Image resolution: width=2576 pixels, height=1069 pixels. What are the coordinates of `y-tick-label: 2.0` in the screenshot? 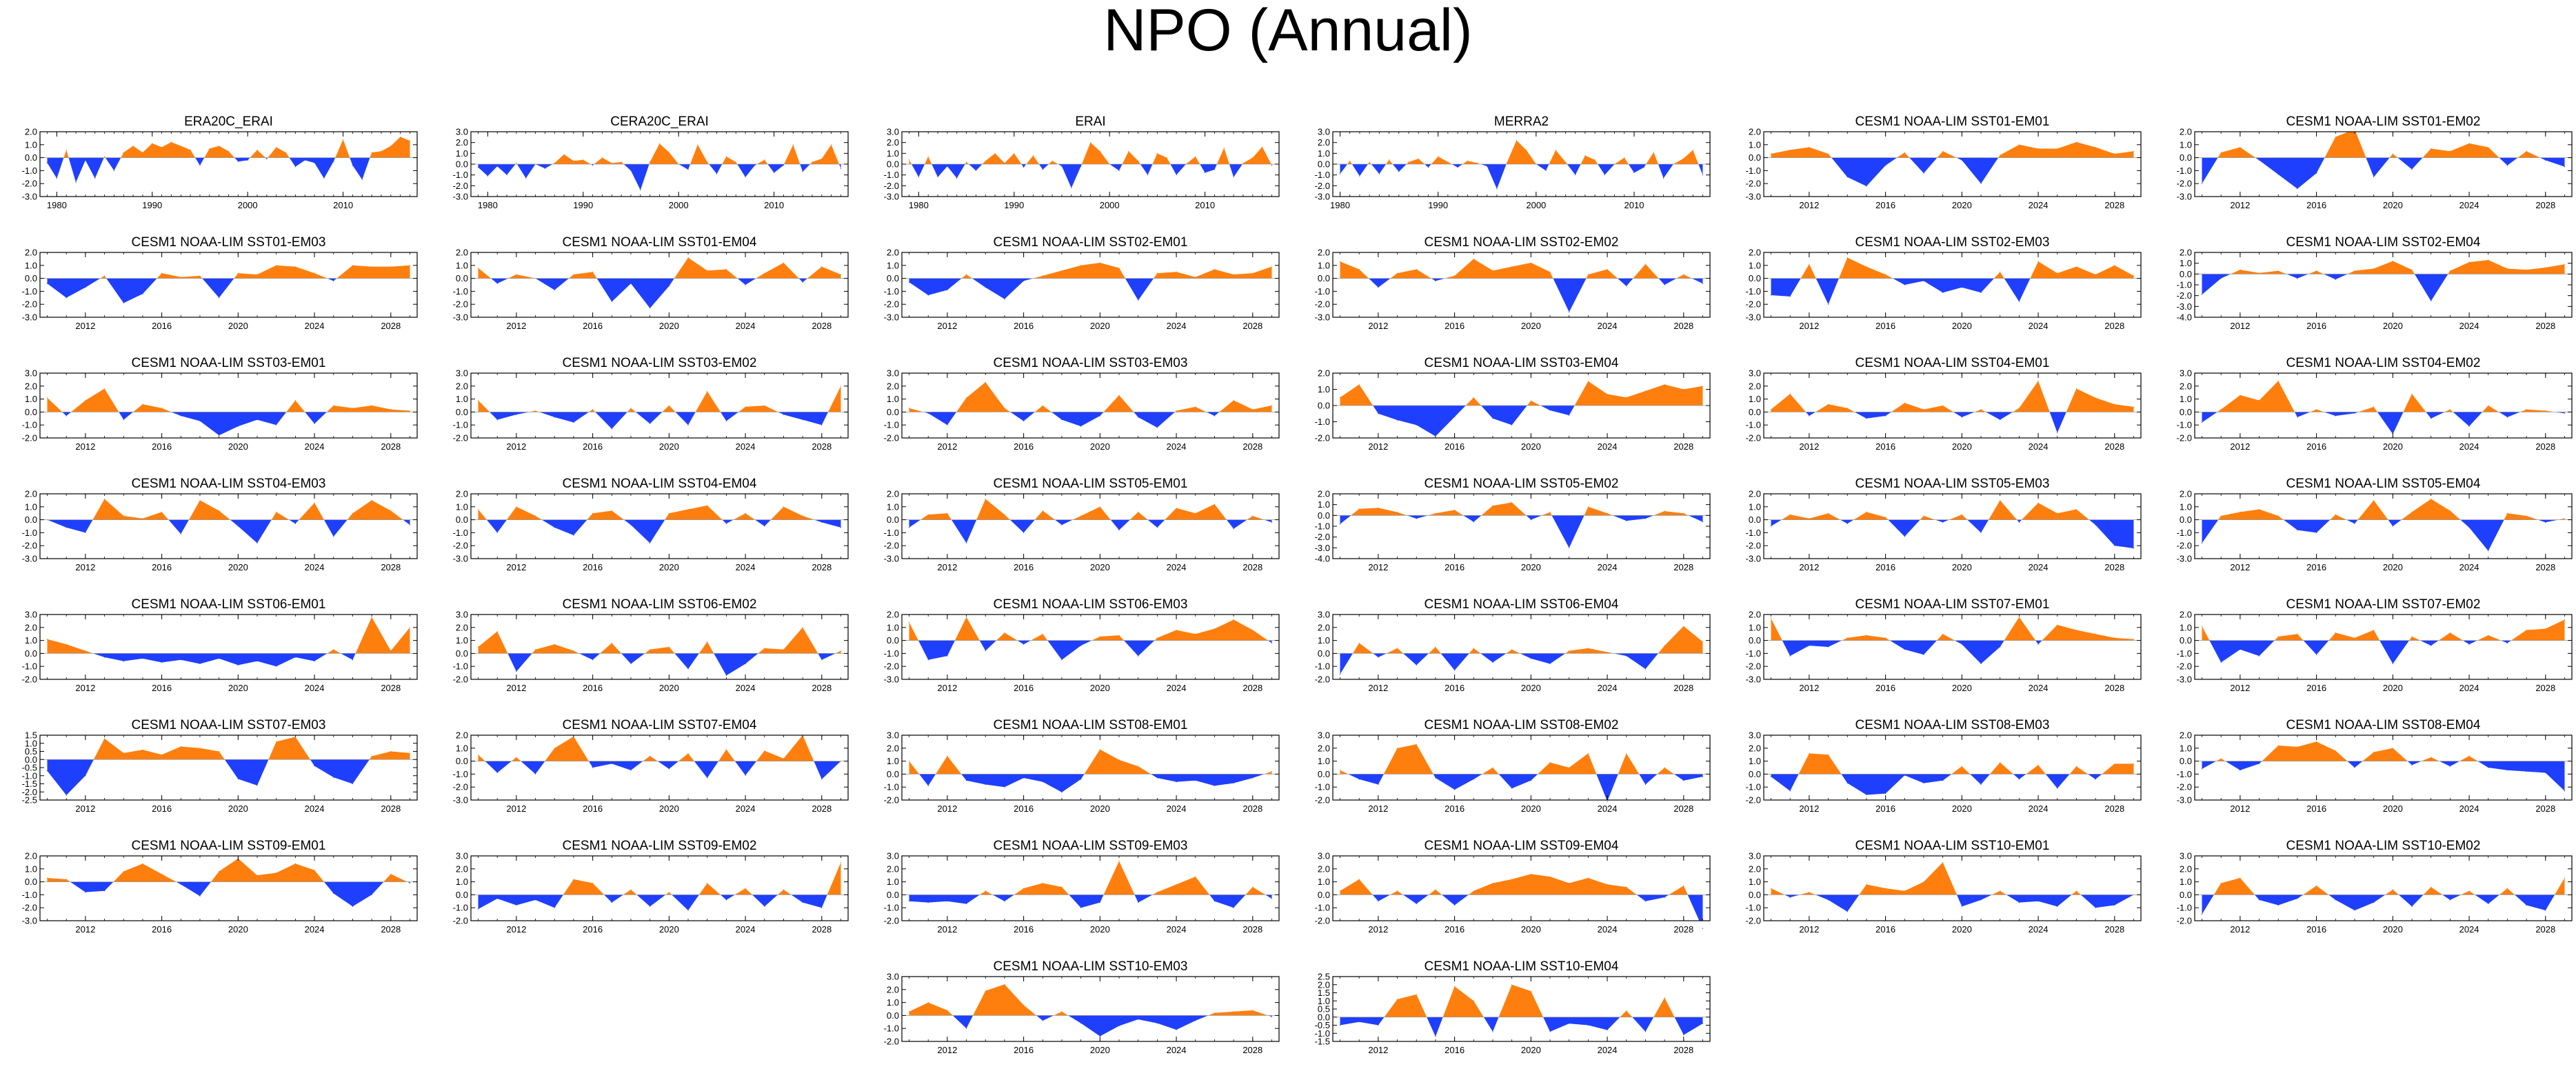 It's located at (1755, 494).